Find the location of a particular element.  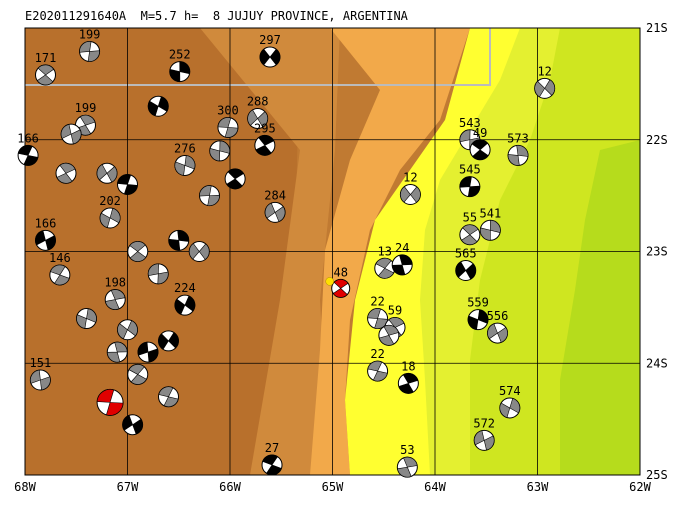

beachball: 573 is located at coordinates (518, 148).